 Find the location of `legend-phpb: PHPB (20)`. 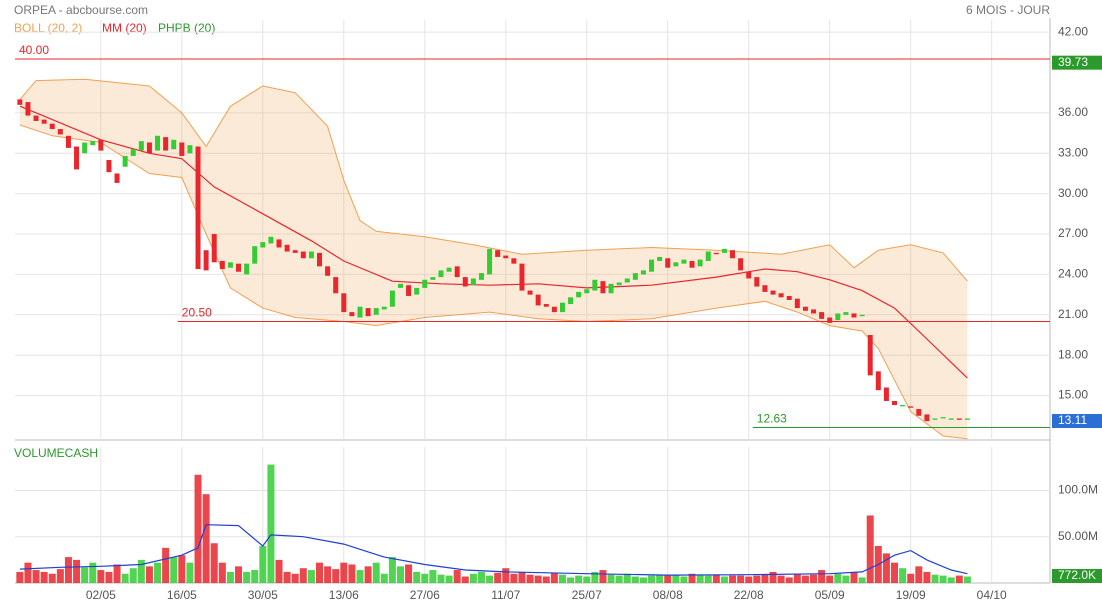

legend-phpb: PHPB (20) is located at coordinates (186, 28).